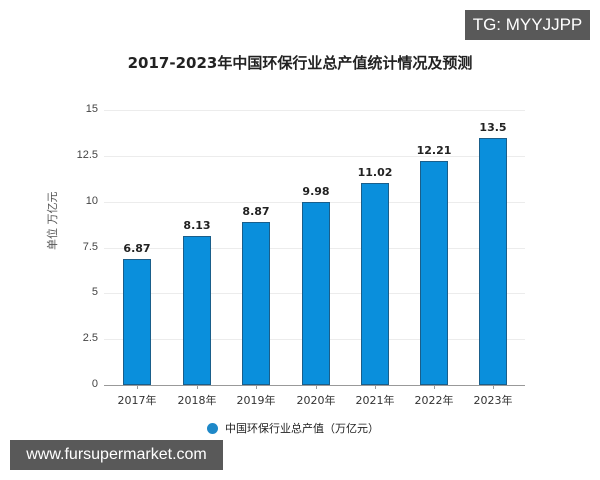 Image resolution: width=600 pixels, height=480 pixels. What do you see at coordinates (197, 225) in the screenshot?
I see `bar-value-label: 8.13` at bounding box center [197, 225].